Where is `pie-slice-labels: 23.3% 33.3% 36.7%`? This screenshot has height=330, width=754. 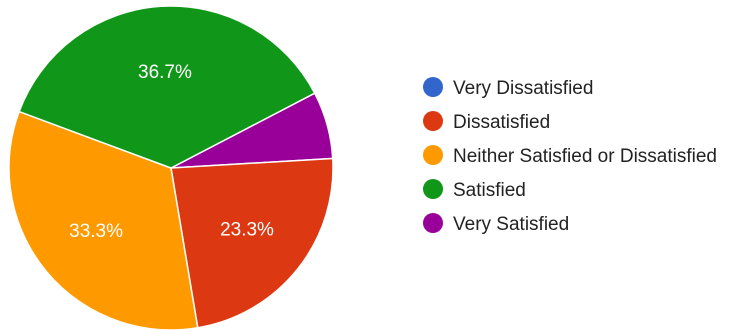
pie-slice-labels: 23.3% 33.3% 36.7% is located at coordinates (171, 152).